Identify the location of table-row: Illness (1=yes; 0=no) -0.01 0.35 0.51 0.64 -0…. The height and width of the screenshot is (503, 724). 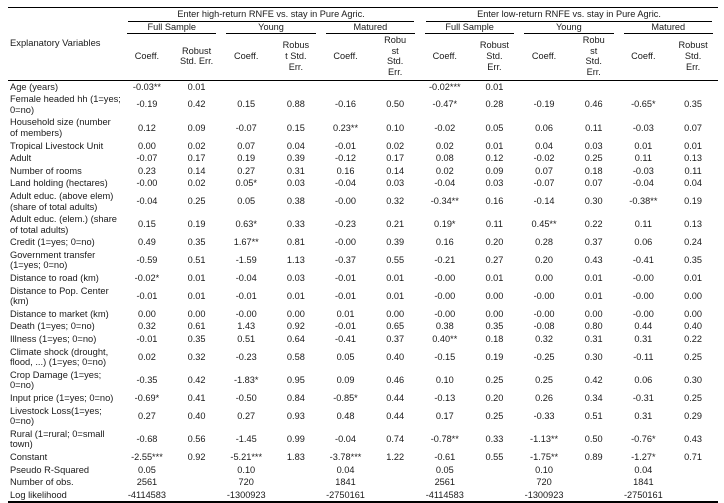
(363, 339).